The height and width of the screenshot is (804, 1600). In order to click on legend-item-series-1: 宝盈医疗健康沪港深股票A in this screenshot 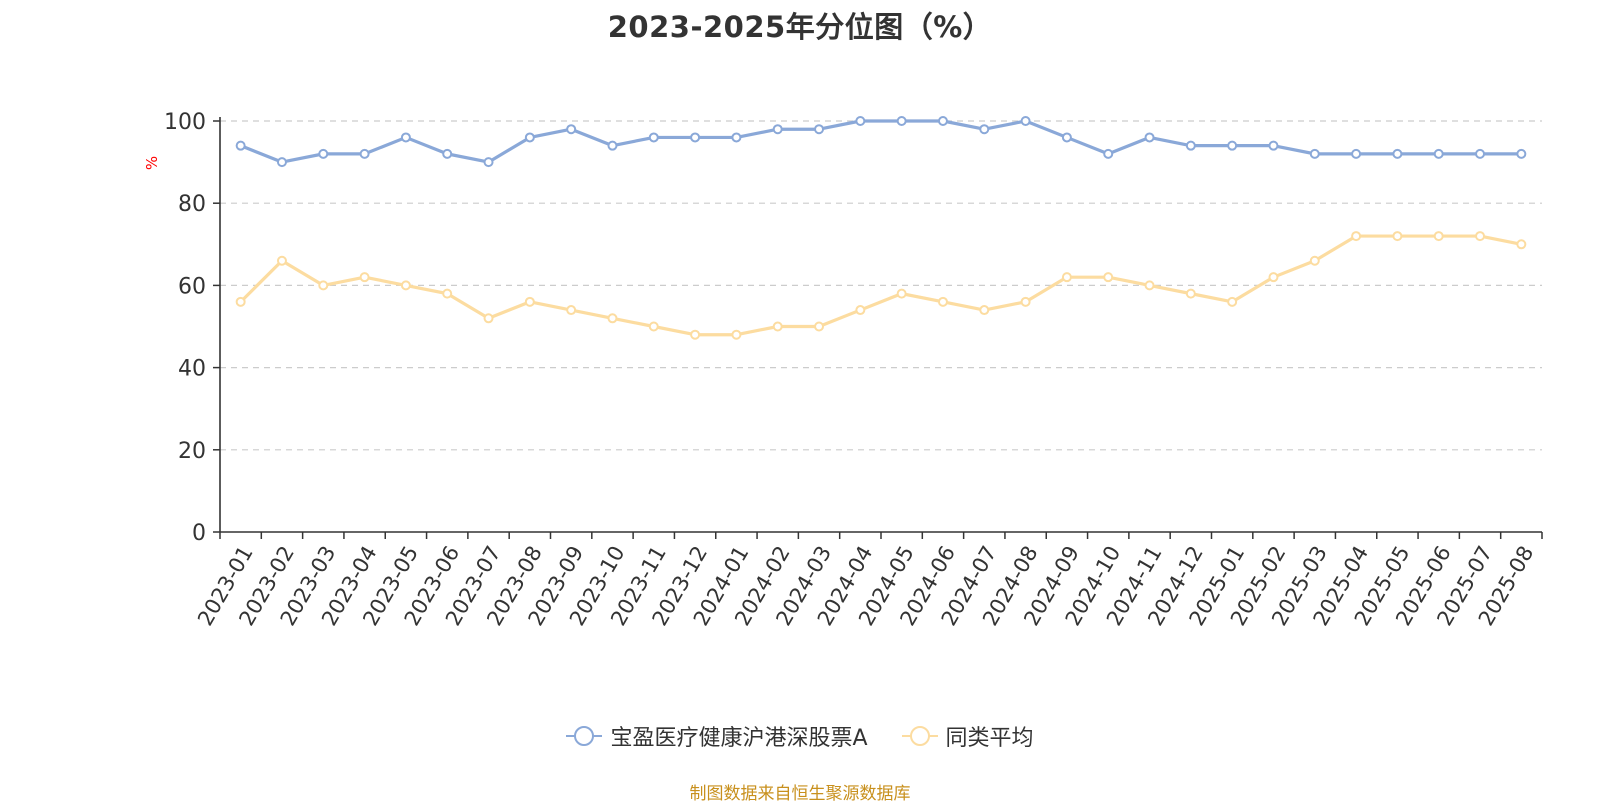, I will do `click(717, 736)`.